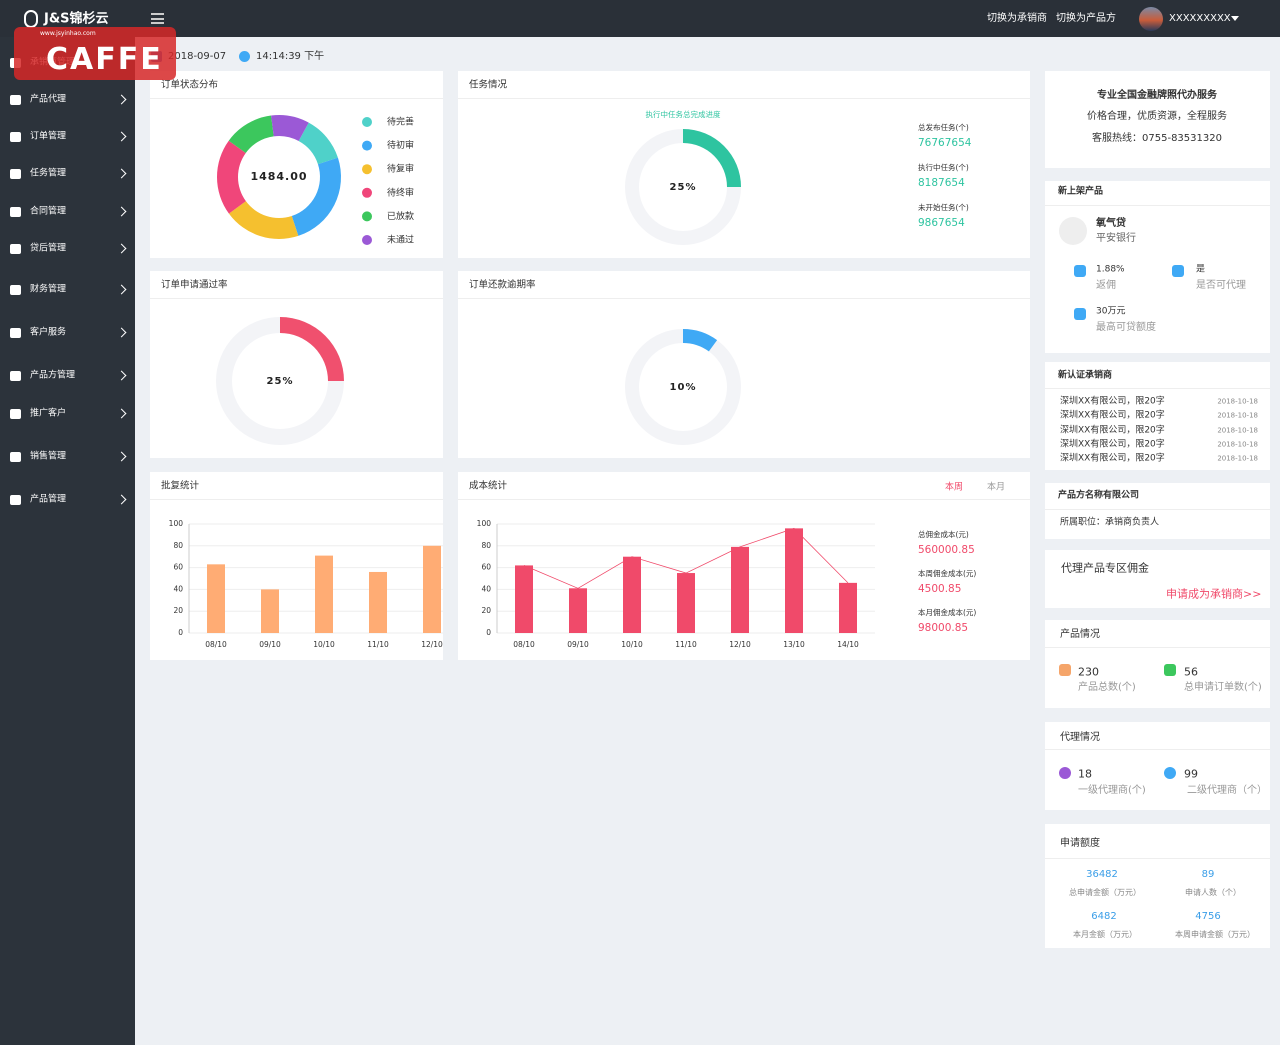 Image resolution: width=1280 pixels, height=1045 pixels. Describe the element at coordinates (1107, 687) in the screenshot. I see `stat-label: 产品总数(个)` at that location.